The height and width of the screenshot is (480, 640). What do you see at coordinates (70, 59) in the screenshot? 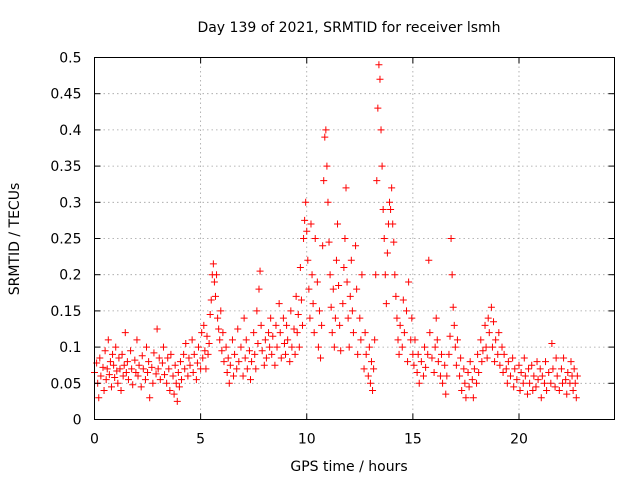
I see `y-tick-label: 0.5` at bounding box center [70, 59].